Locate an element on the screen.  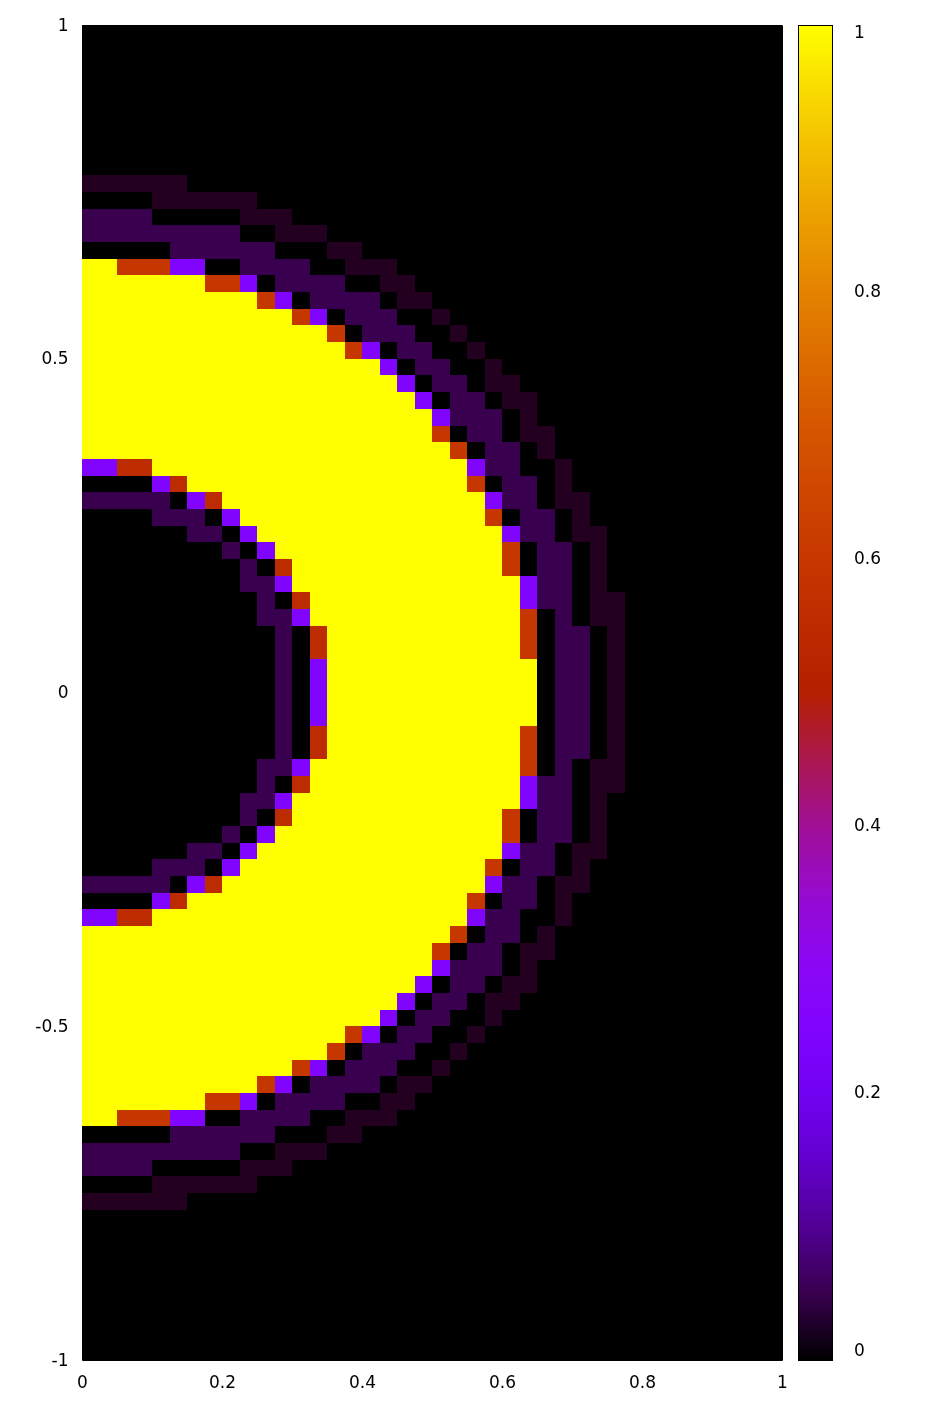
y-tick-label: -0.5 is located at coordinates (52, 1025).